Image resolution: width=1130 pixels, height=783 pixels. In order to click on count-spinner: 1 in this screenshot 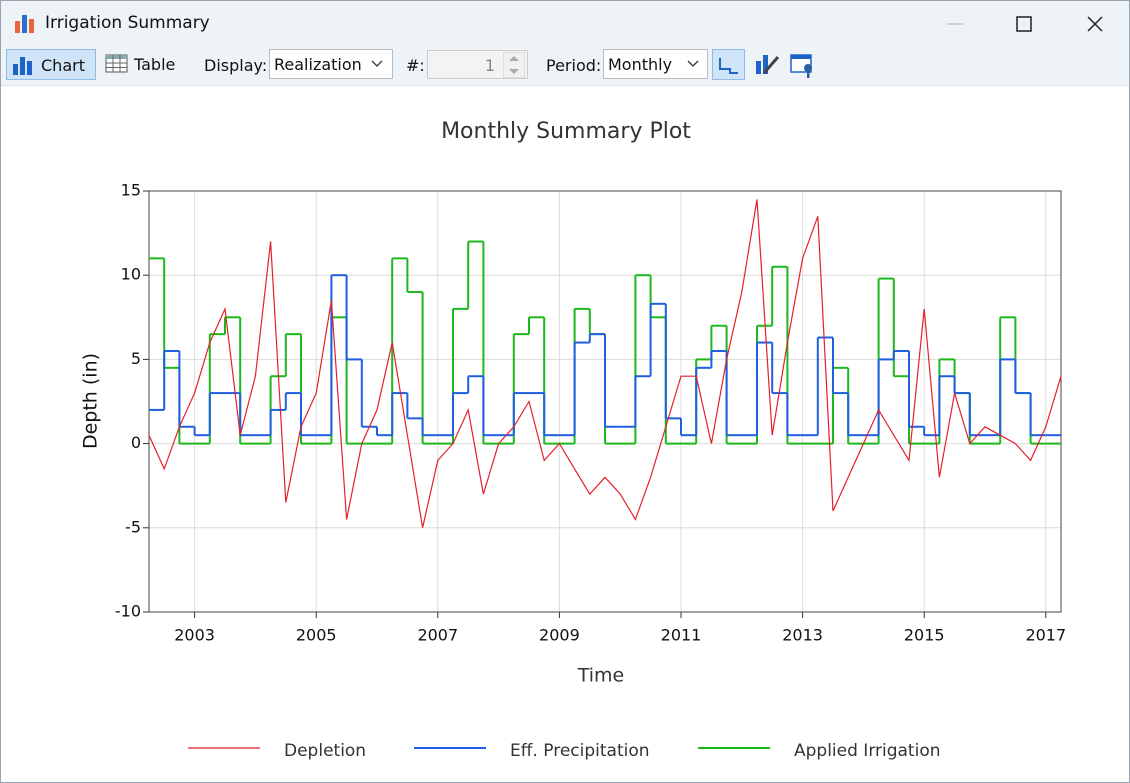, I will do `click(477, 64)`.